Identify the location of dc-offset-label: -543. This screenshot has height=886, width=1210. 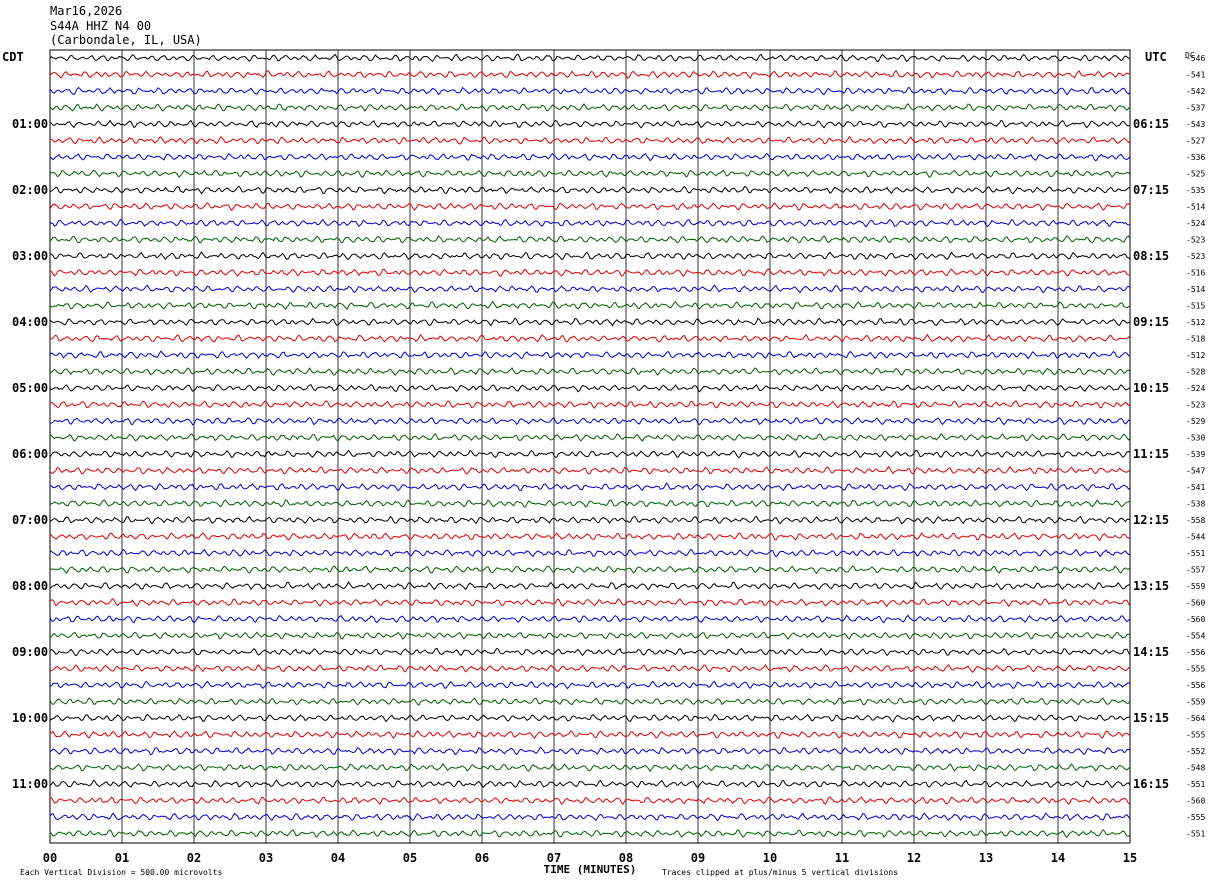
(1195, 124).